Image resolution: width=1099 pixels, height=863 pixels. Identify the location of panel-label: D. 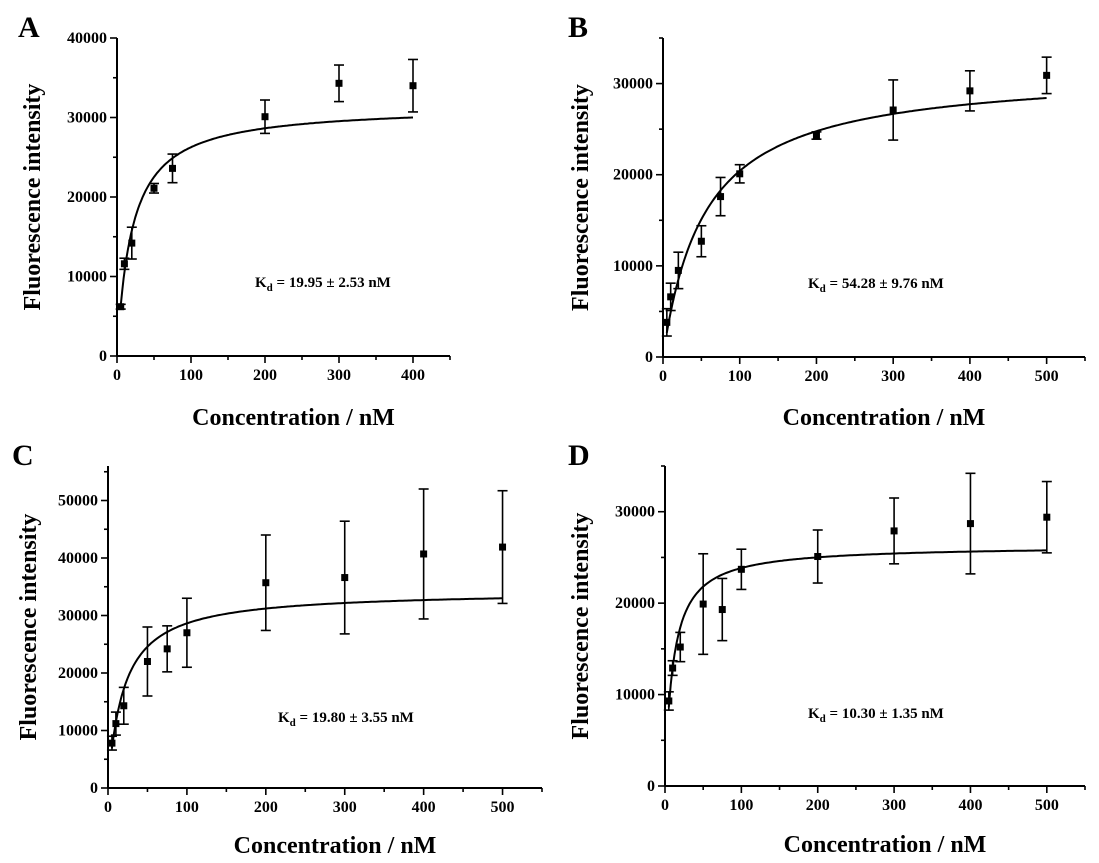
(579, 455).